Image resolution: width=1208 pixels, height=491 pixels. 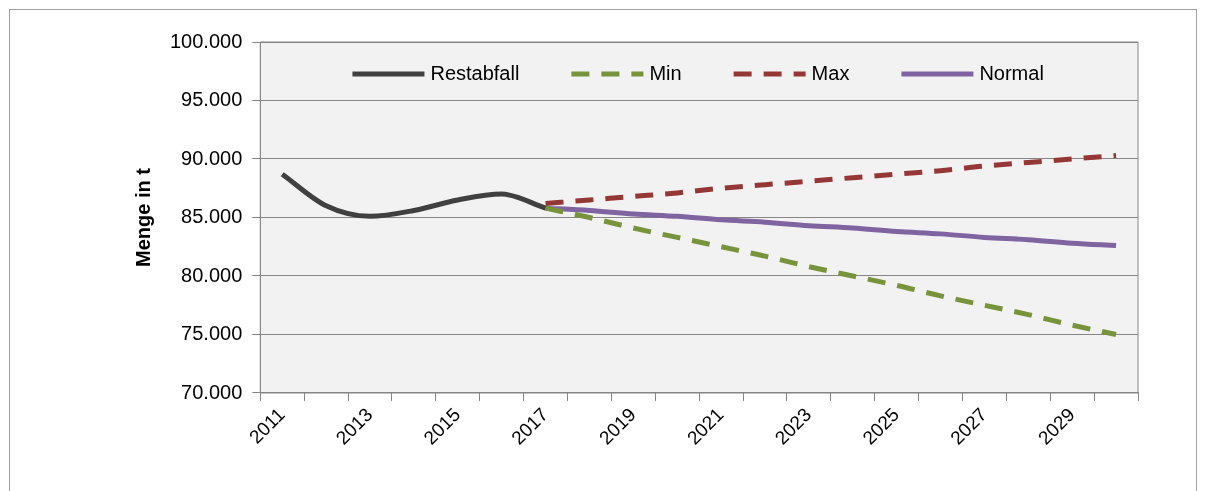 What do you see at coordinates (142, 217) in the screenshot?
I see `y-axis-title: Menge in t` at bounding box center [142, 217].